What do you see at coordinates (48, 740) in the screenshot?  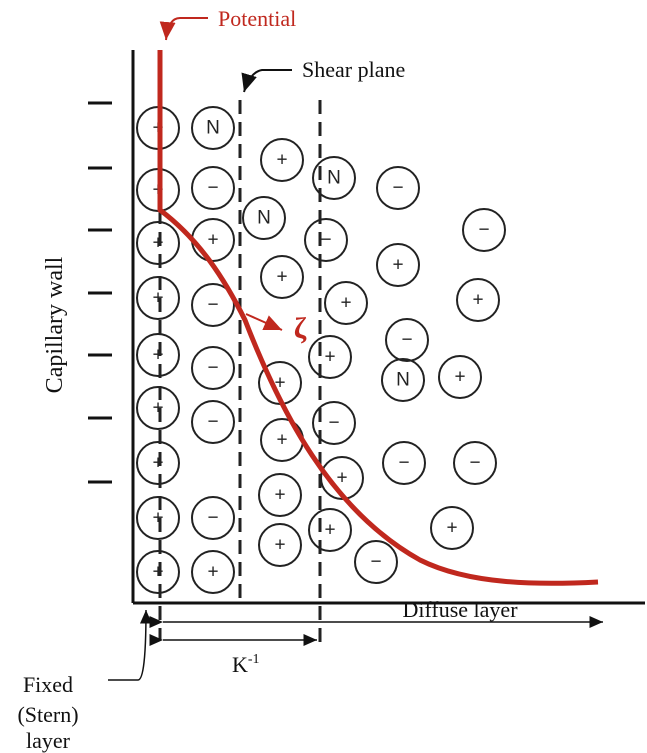 I see `fixed-label: layer` at bounding box center [48, 740].